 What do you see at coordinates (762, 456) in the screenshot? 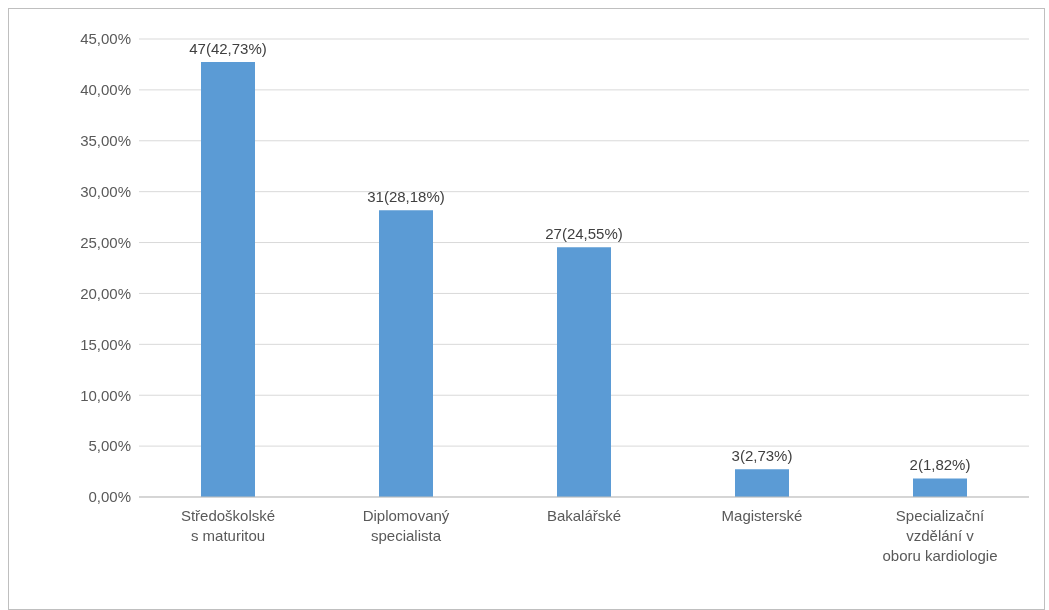
I see `data-label: 3(2,73%)` at bounding box center [762, 456].